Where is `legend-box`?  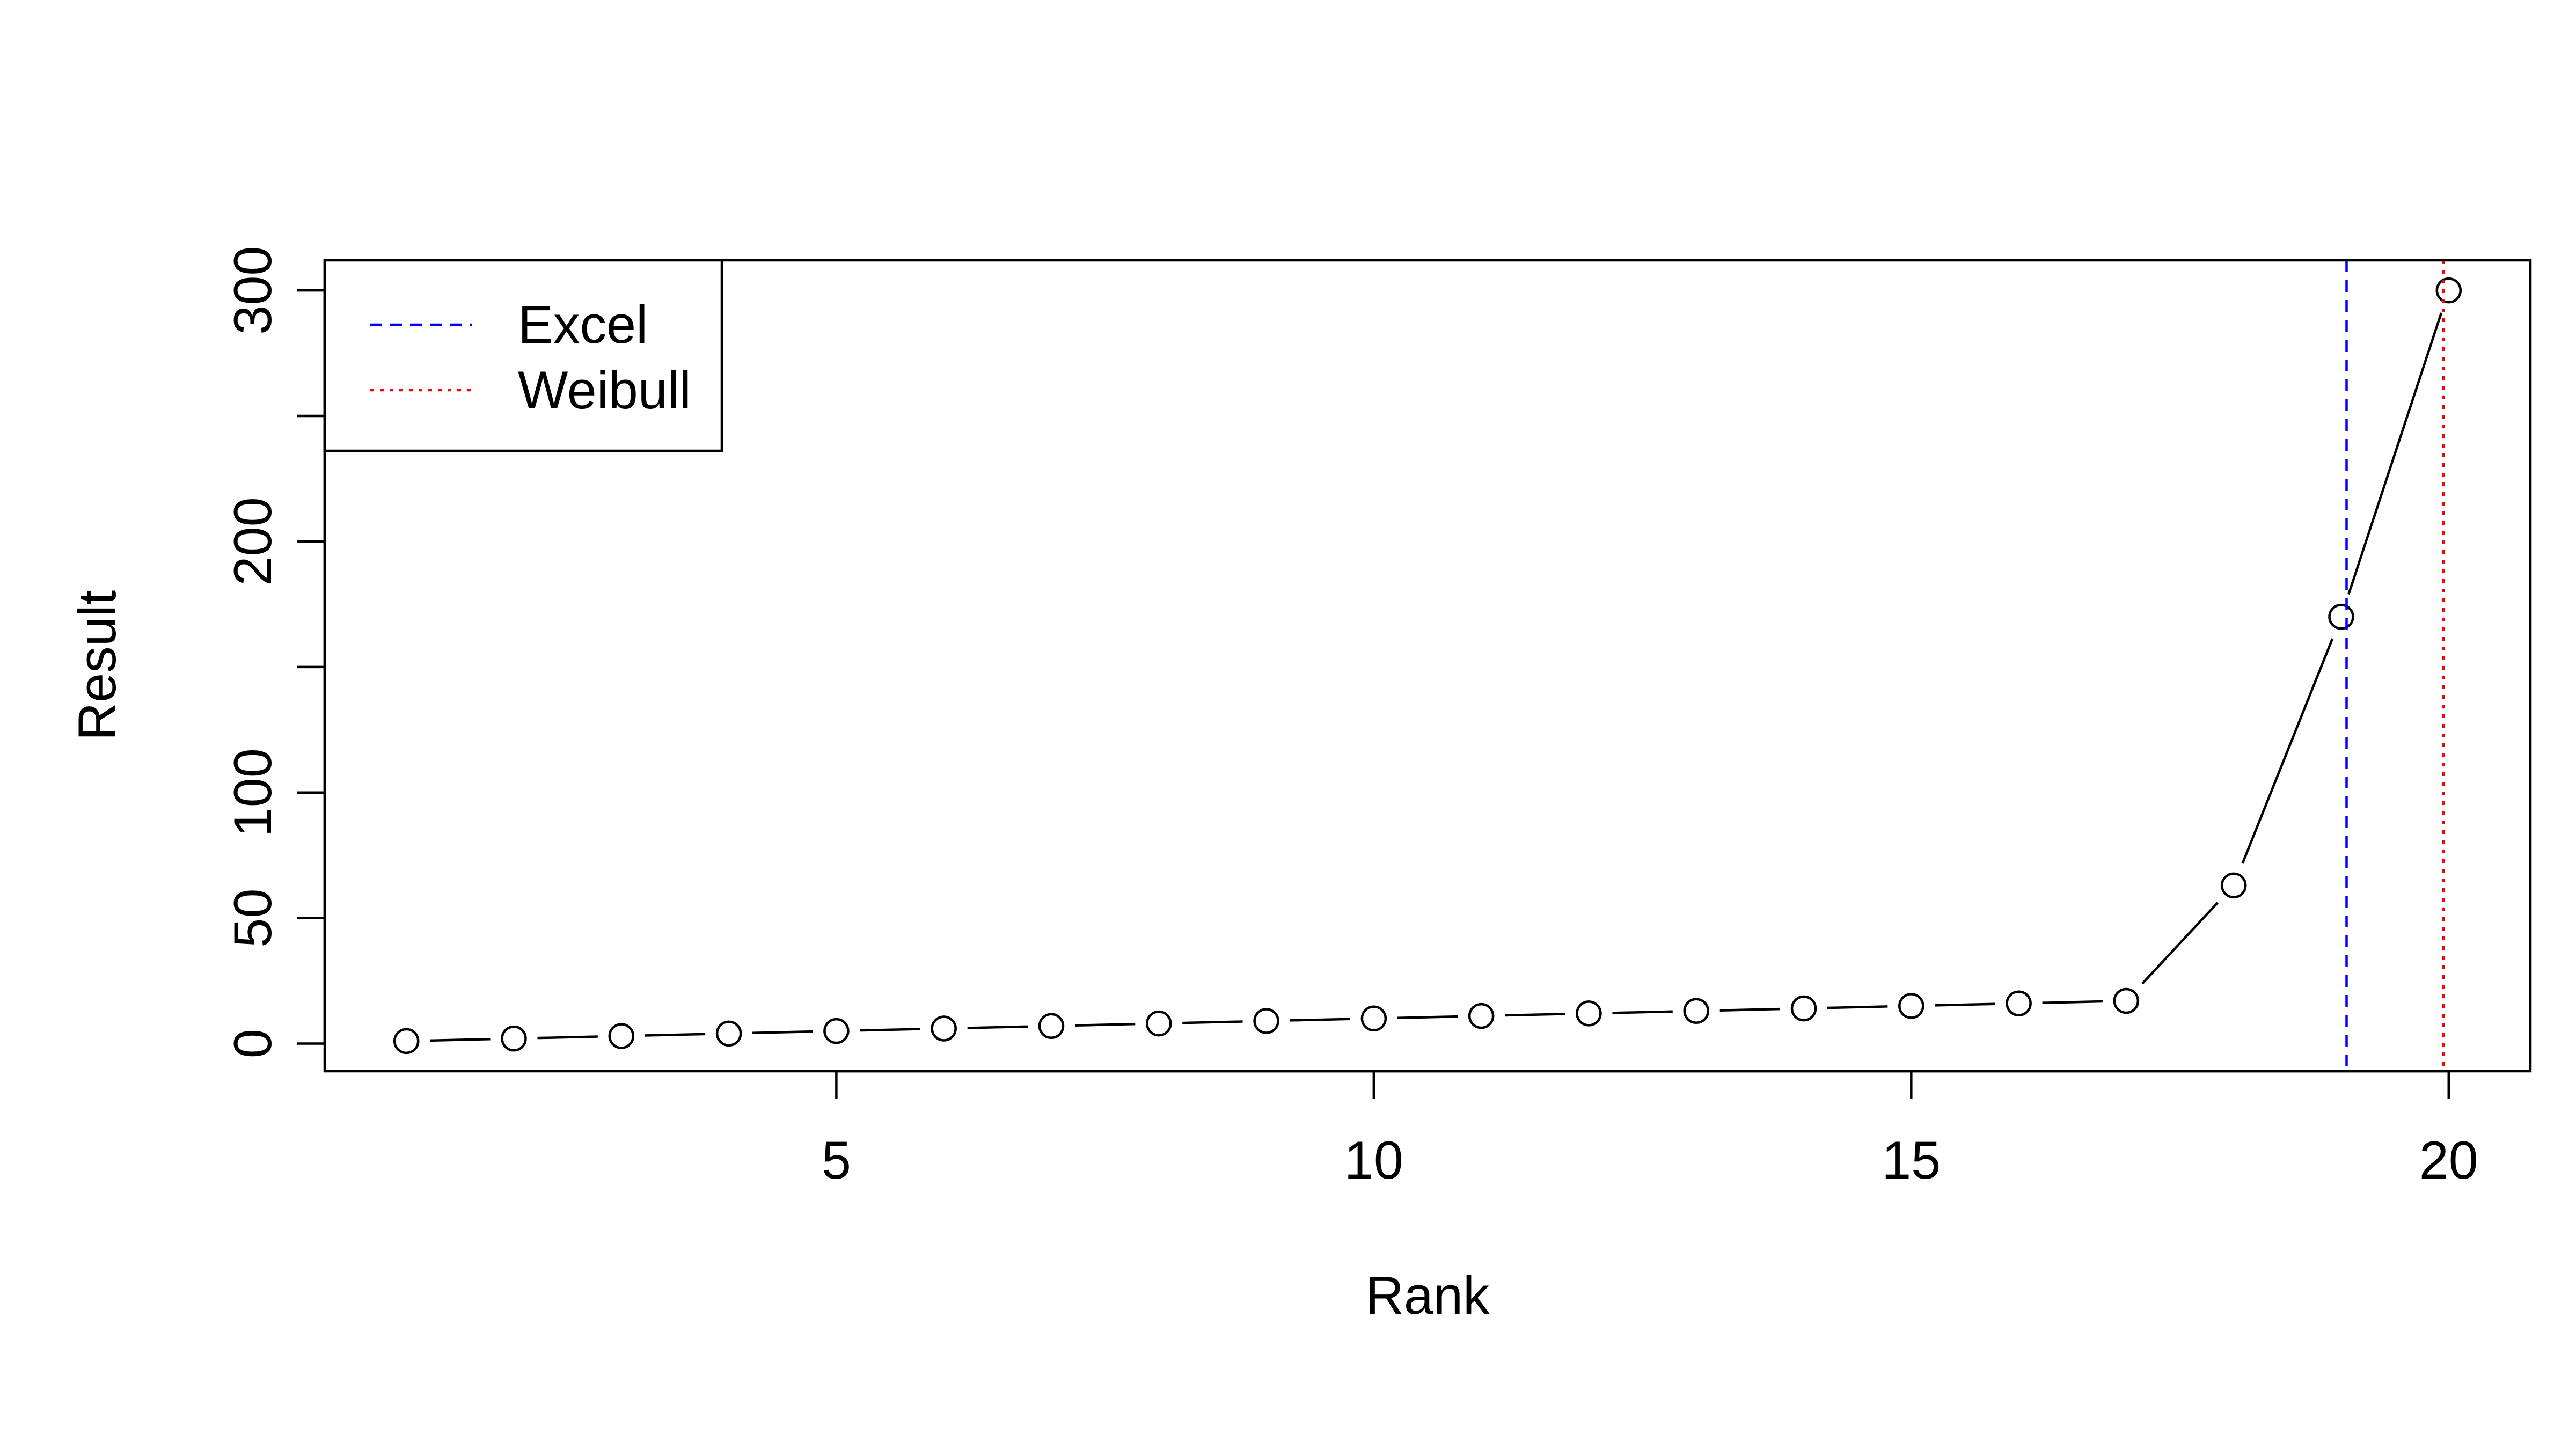 legend-box is located at coordinates (523, 355).